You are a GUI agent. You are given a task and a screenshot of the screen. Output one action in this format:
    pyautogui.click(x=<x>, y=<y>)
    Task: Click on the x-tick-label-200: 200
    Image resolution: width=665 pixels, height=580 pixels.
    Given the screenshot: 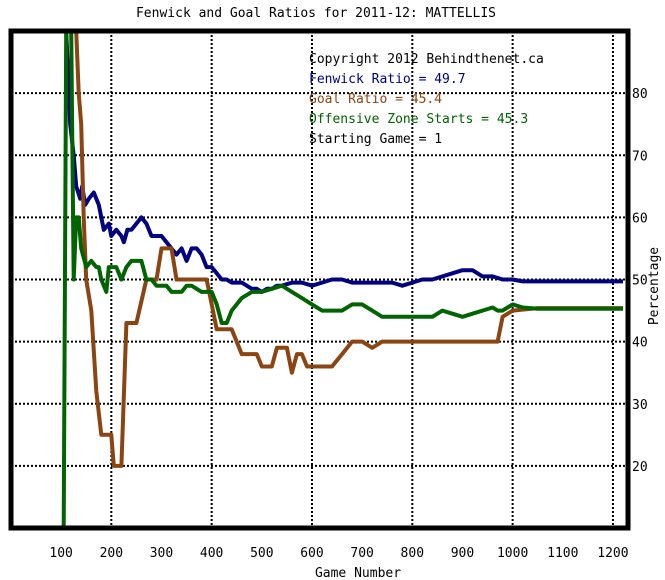 What is the action you would take?
    pyautogui.click(x=111, y=553)
    